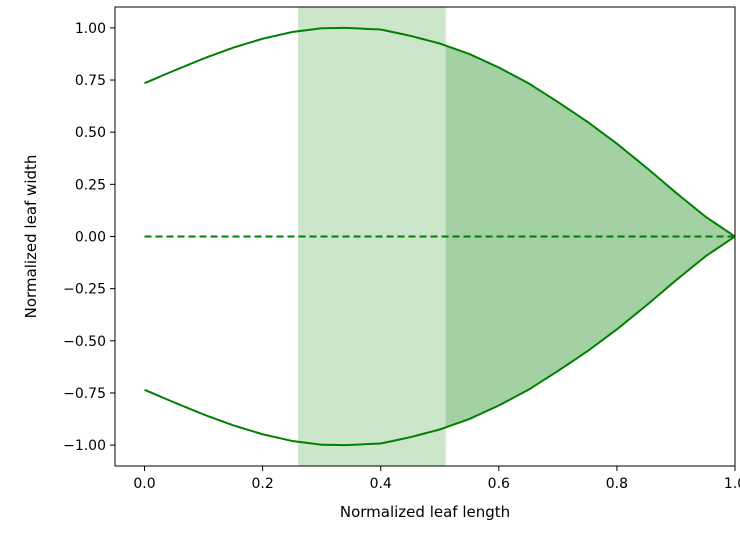 The image size is (740, 538). Describe the element at coordinates (90, 29) in the screenshot. I see `y-tick-label: 1.00` at that location.